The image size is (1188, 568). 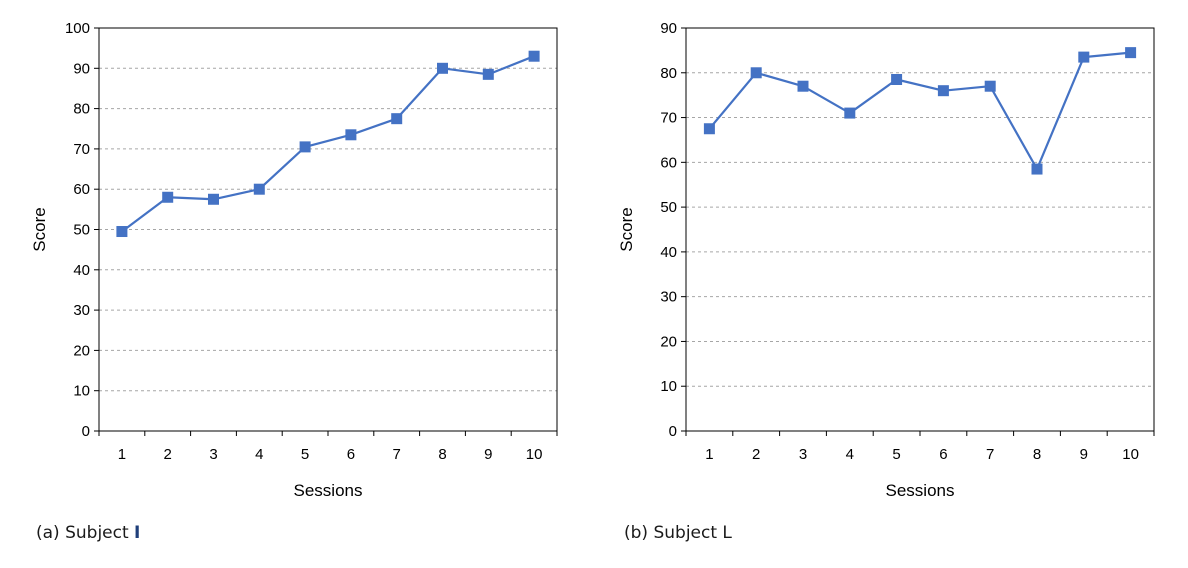 I want to click on caption-b: (b) Subject L, so click(x=678, y=533).